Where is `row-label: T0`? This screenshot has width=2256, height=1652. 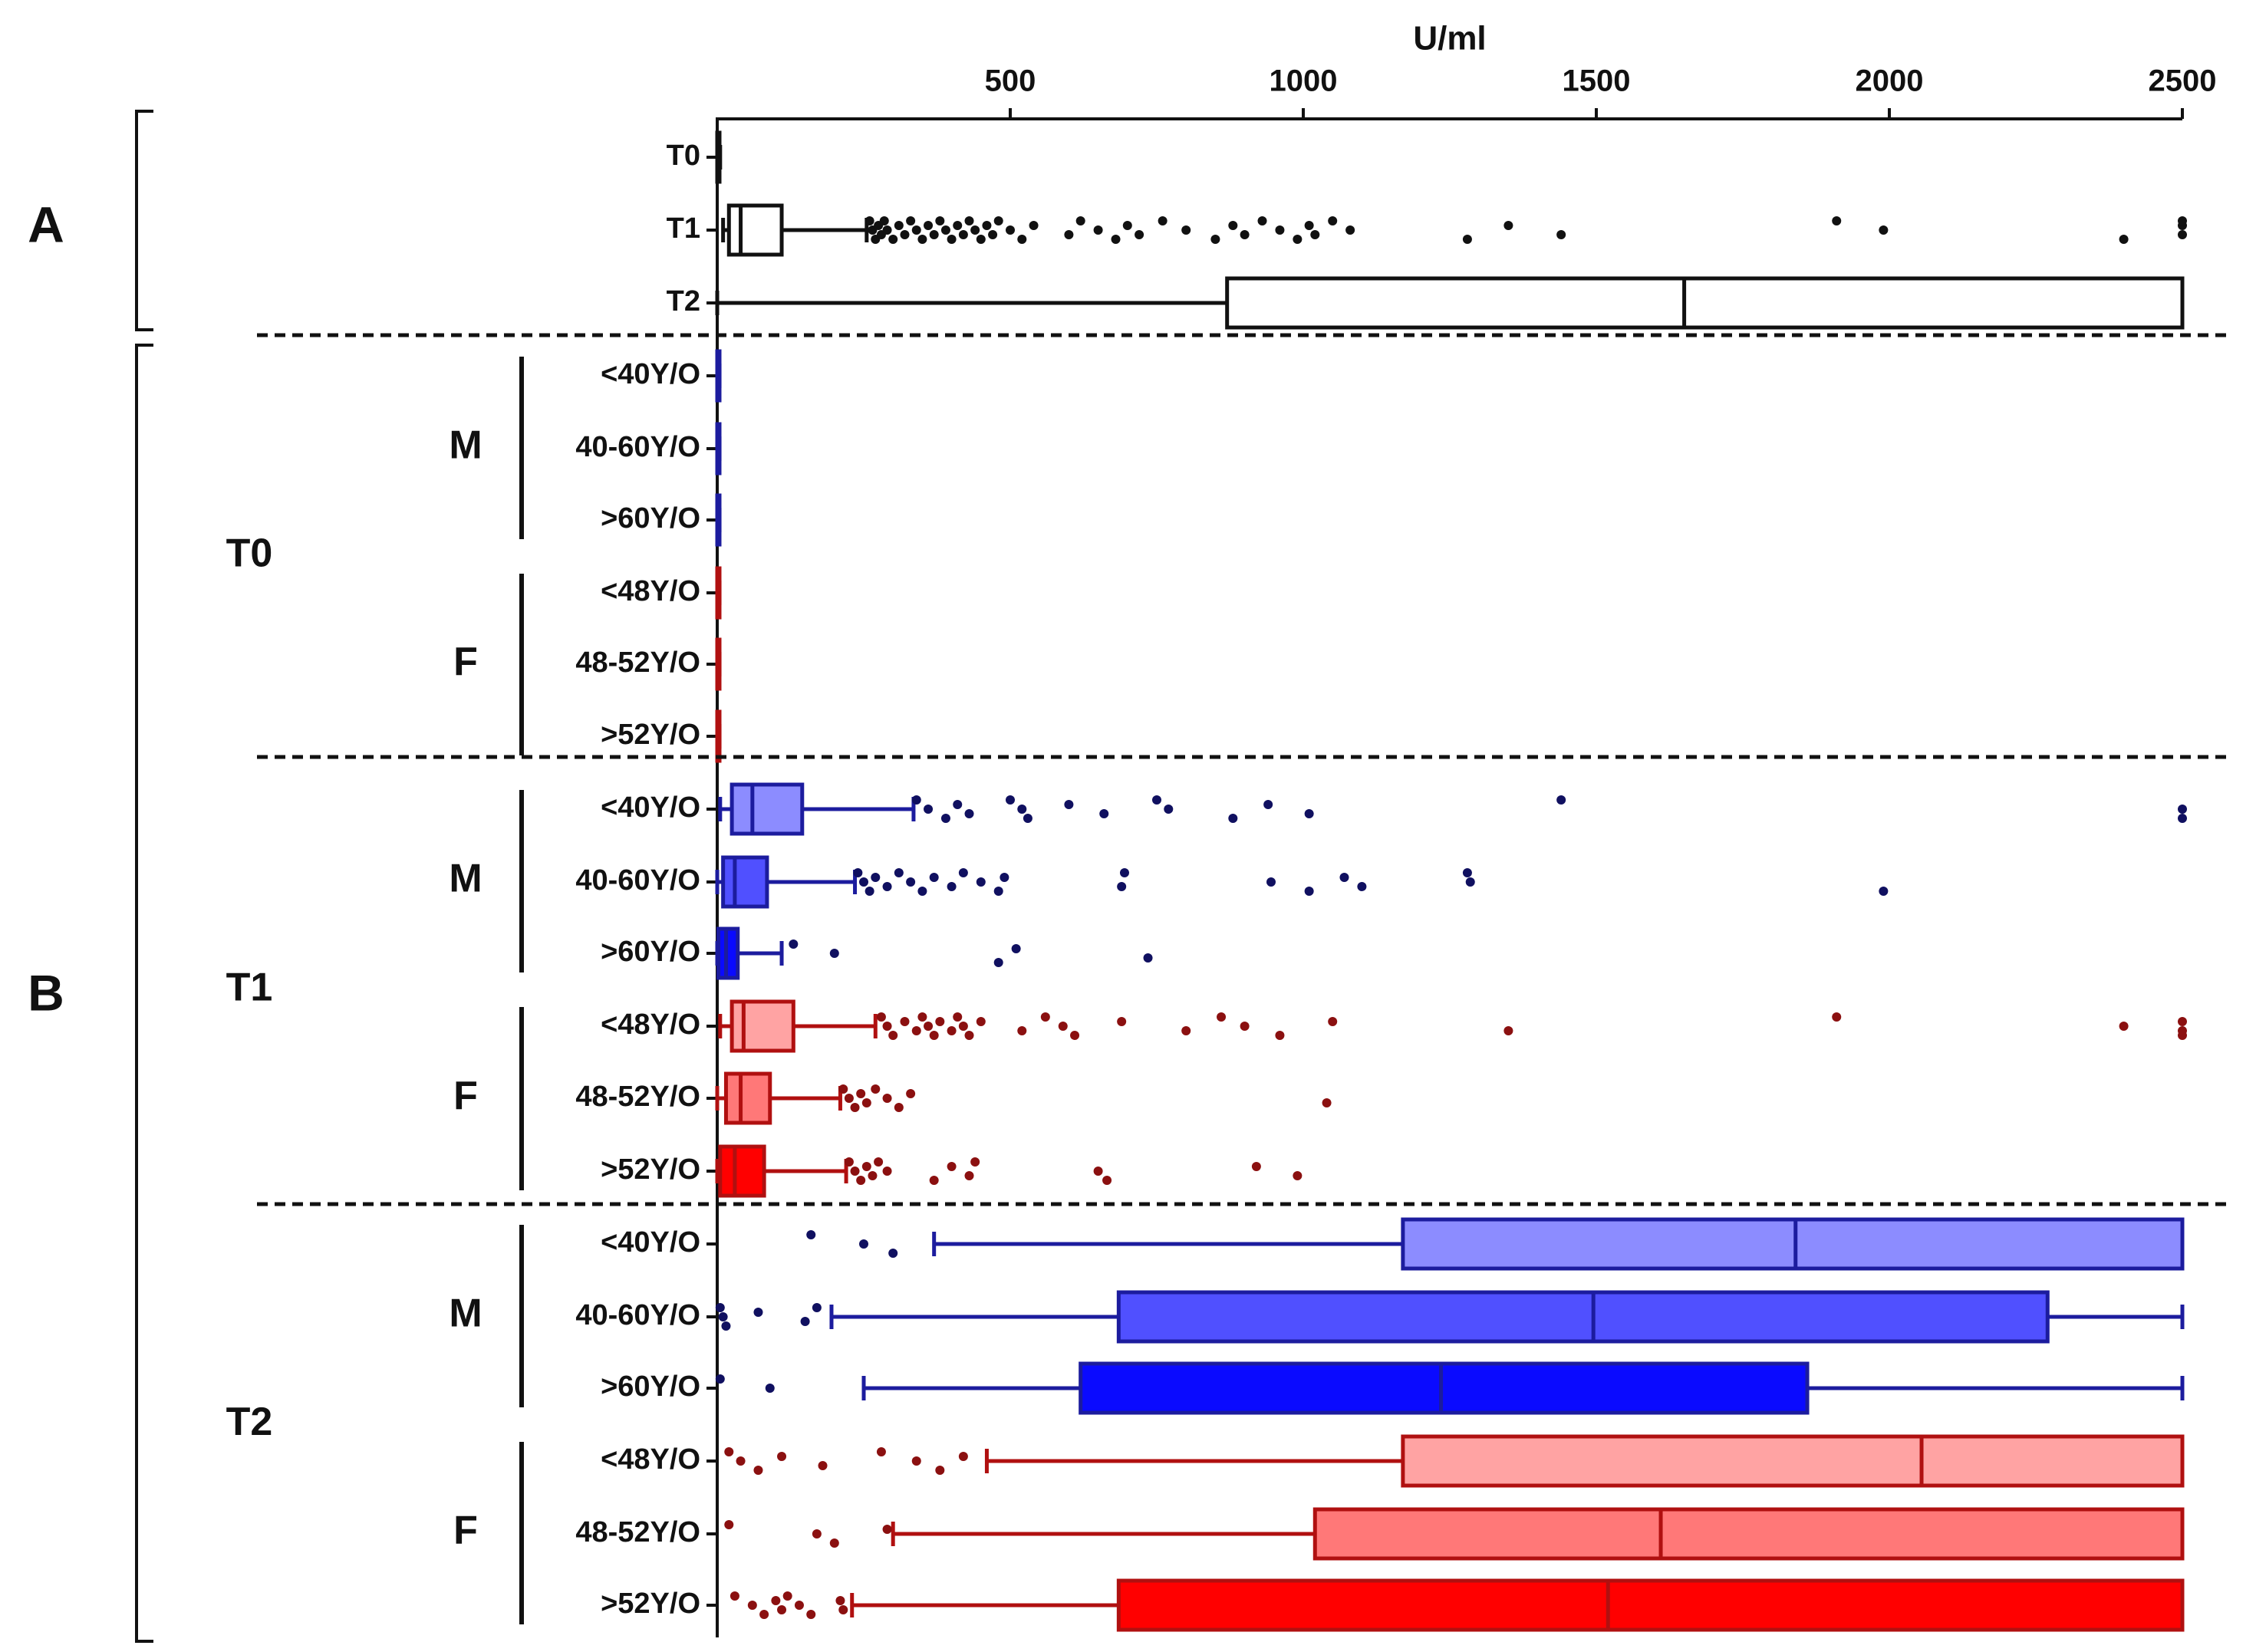 row-label: T0 is located at coordinates (683, 156).